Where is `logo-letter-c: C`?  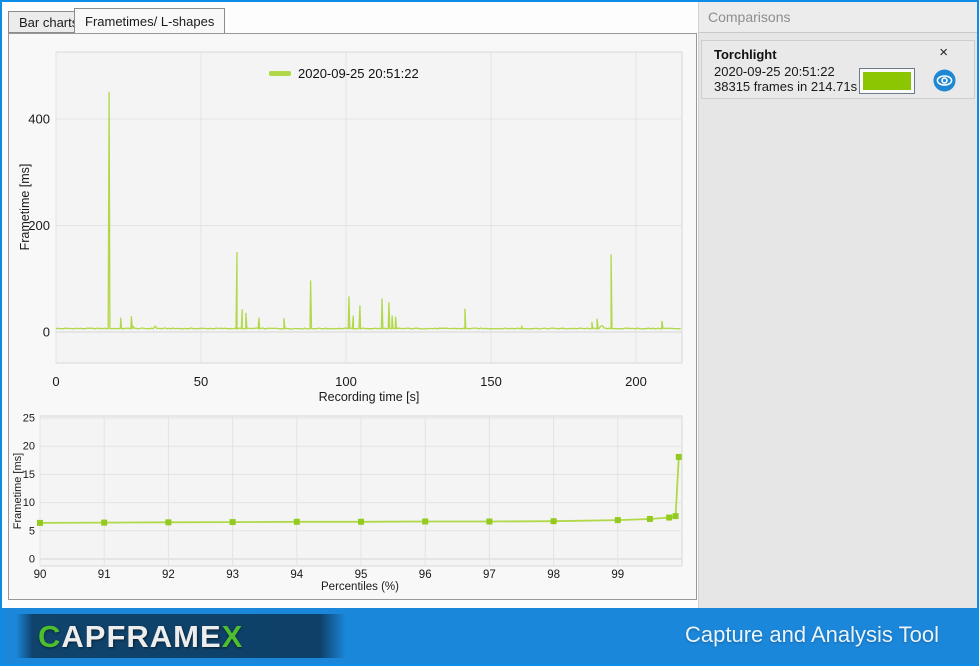
logo-letter-c: C is located at coordinates (50, 636).